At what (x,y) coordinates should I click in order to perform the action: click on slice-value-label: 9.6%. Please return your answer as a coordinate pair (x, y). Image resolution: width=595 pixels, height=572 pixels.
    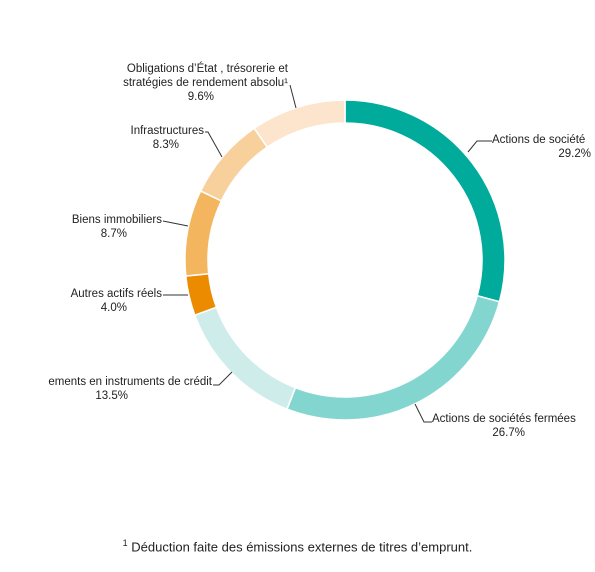
    Looking at the image, I should click on (201, 97).